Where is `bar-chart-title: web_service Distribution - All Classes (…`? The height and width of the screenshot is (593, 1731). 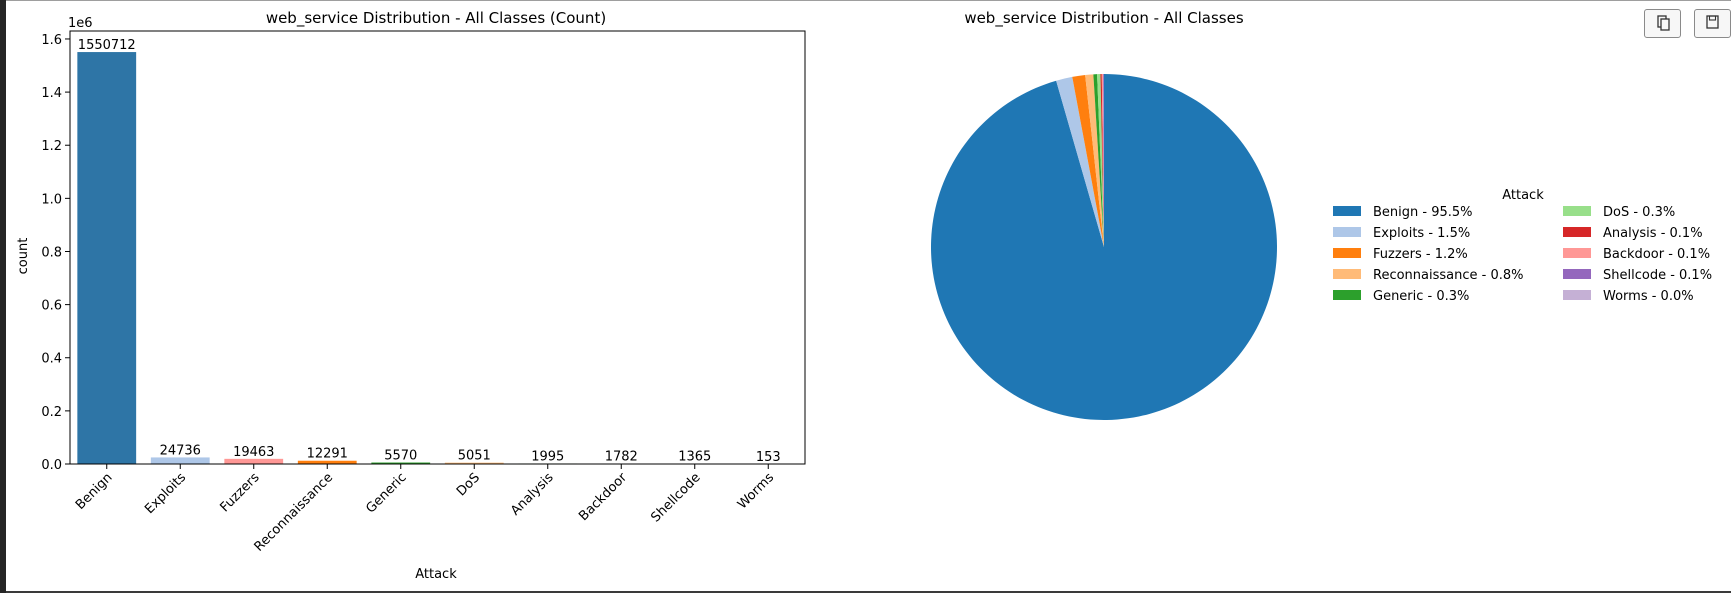
bar-chart-title: web_service Distribution - All Classes (… is located at coordinates (436, 18).